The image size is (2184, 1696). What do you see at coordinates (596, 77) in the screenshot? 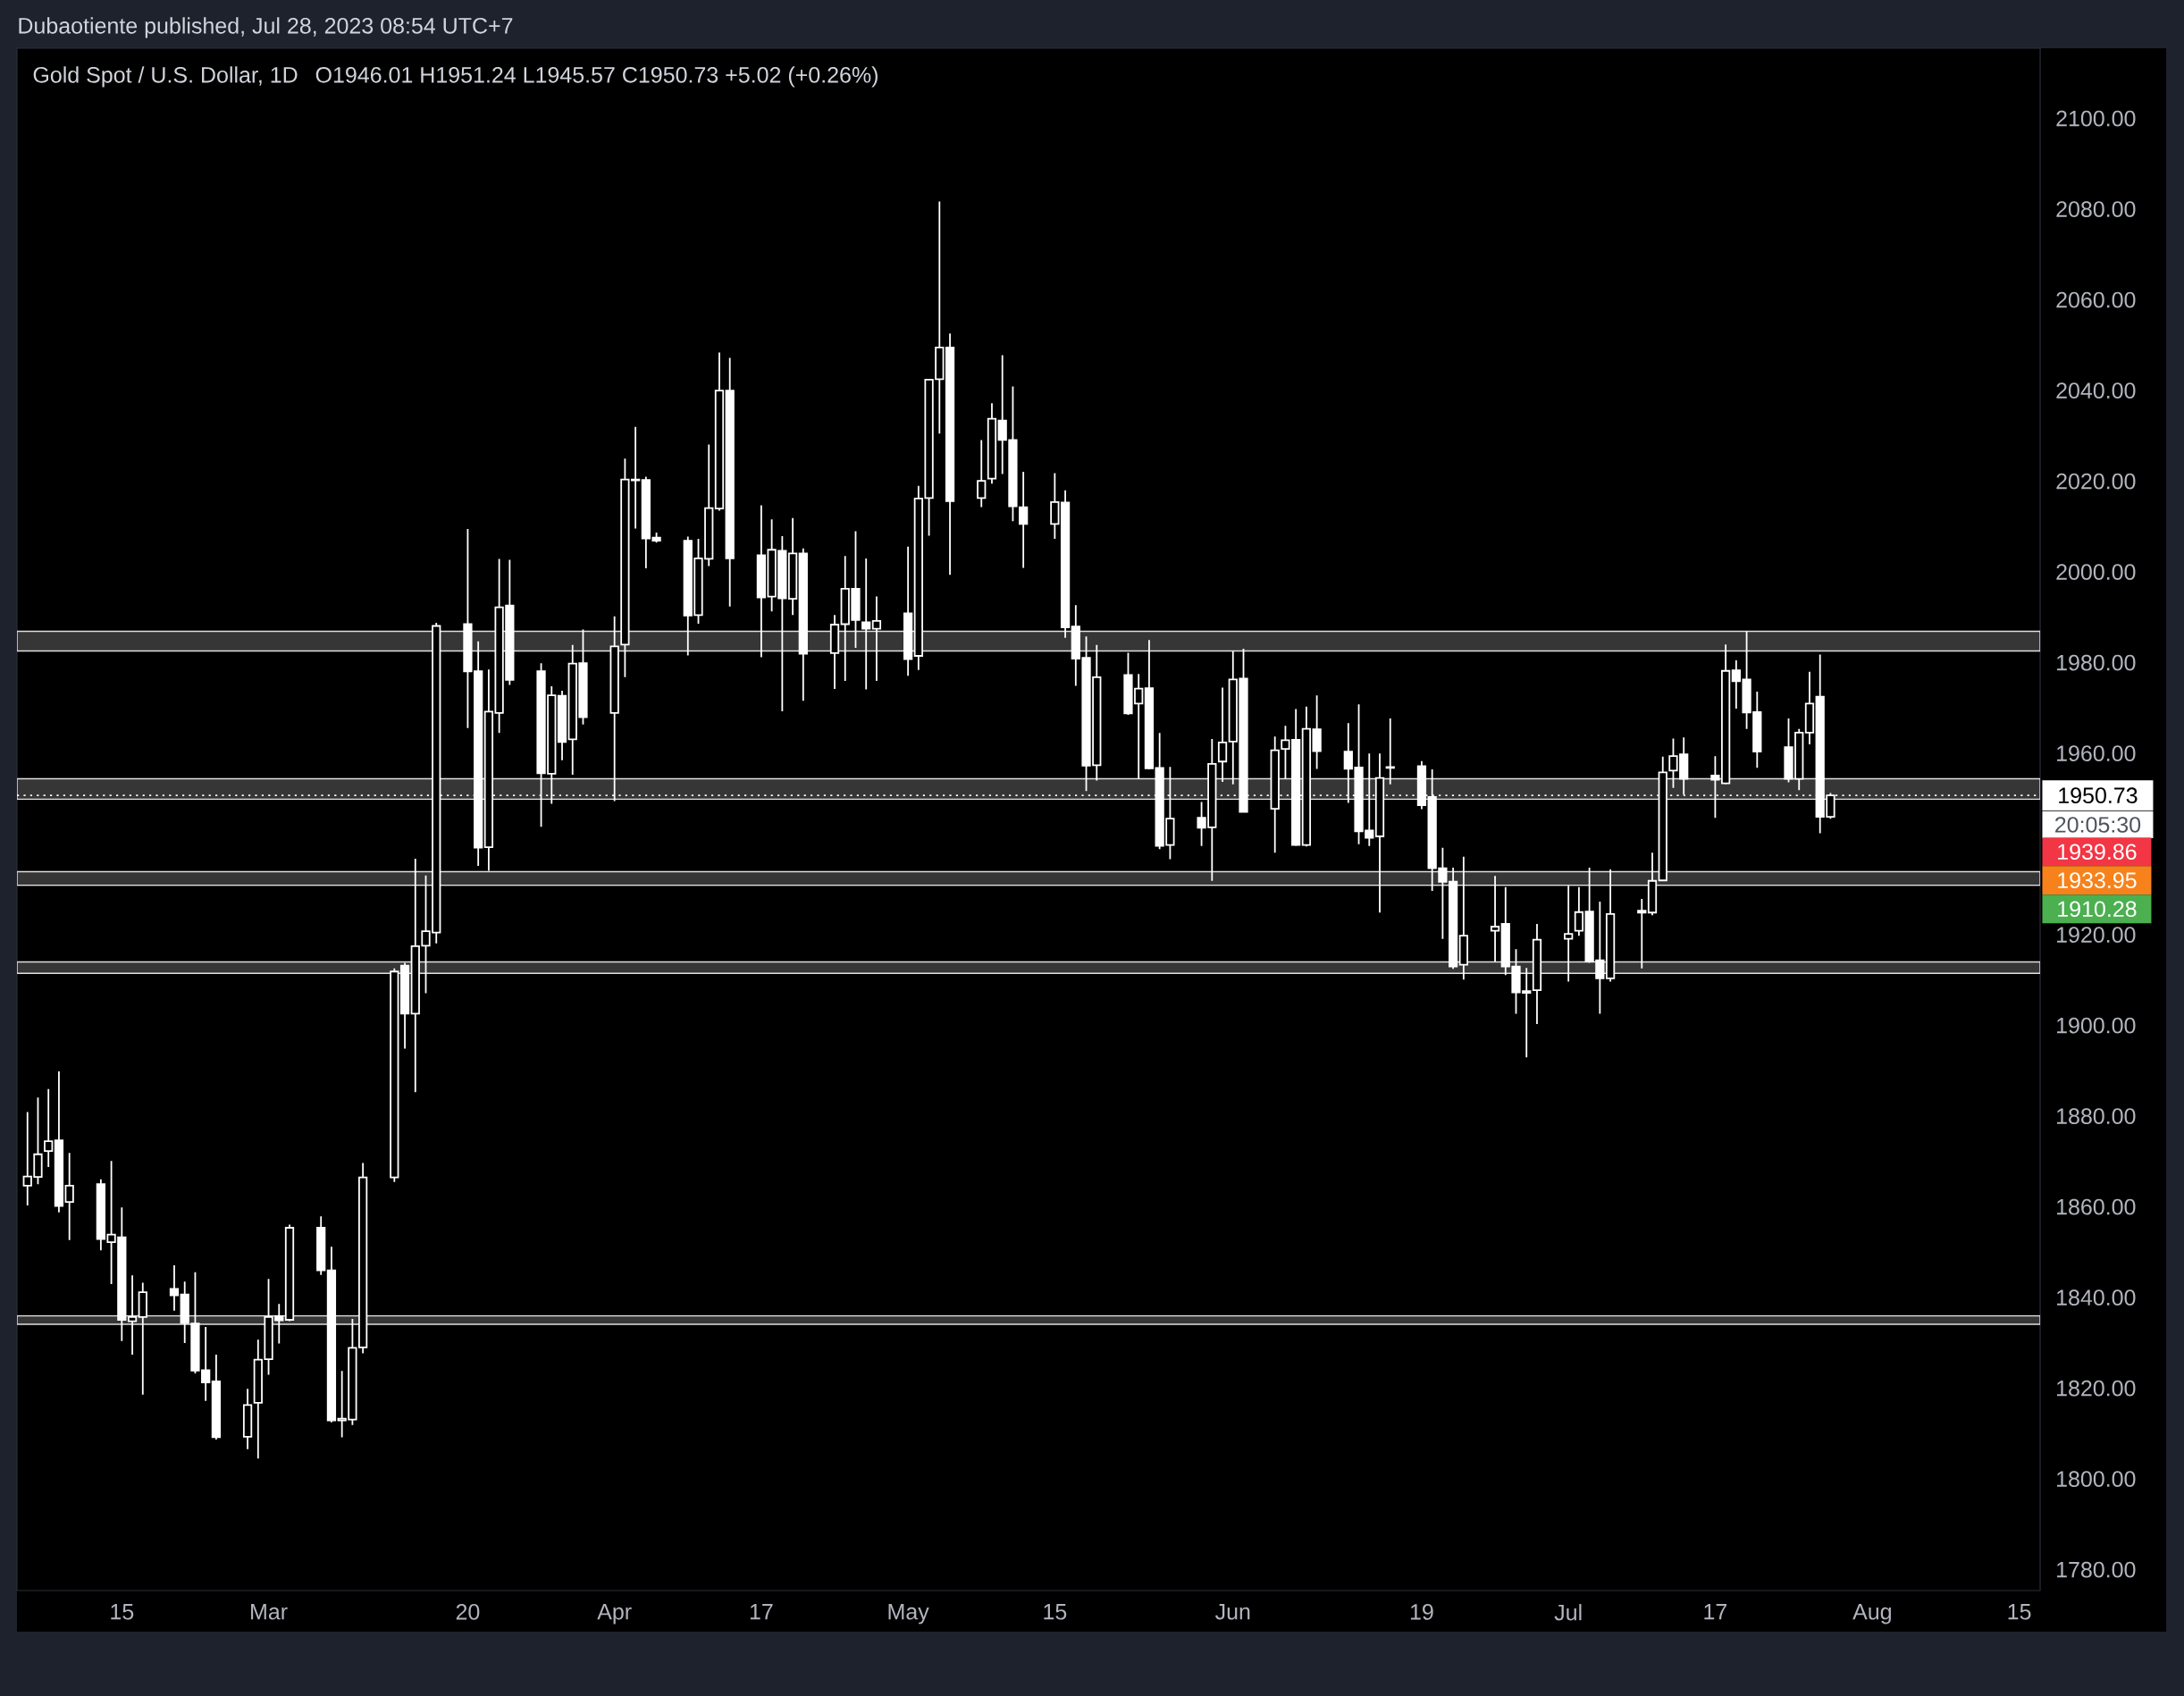
I see `text: O1946.01 H1951.24 L1945.57 C1950.73 +5.02 (+0.26%)` at bounding box center [596, 77].